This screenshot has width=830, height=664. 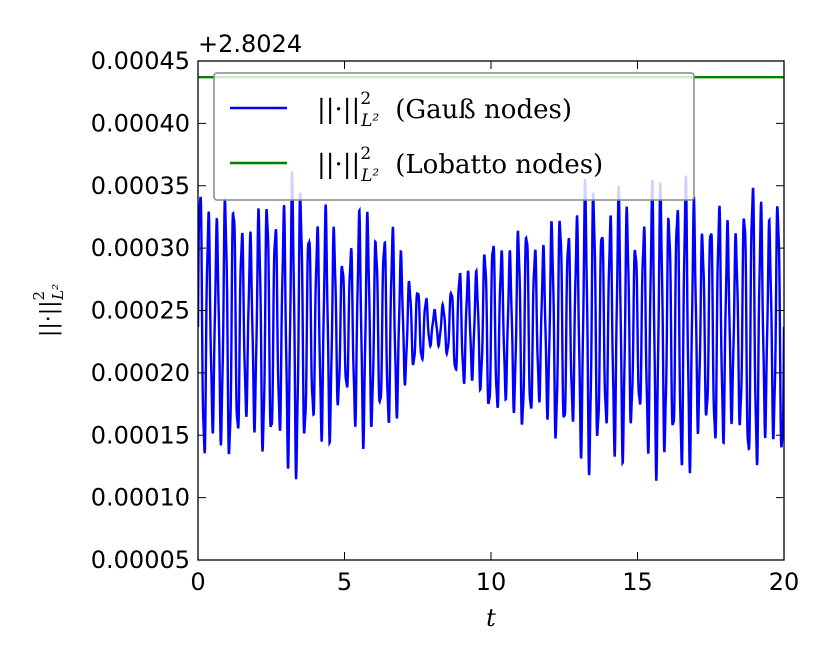 What do you see at coordinates (140, 123) in the screenshot?
I see `y-tick-label: 0.00040` at bounding box center [140, 123].